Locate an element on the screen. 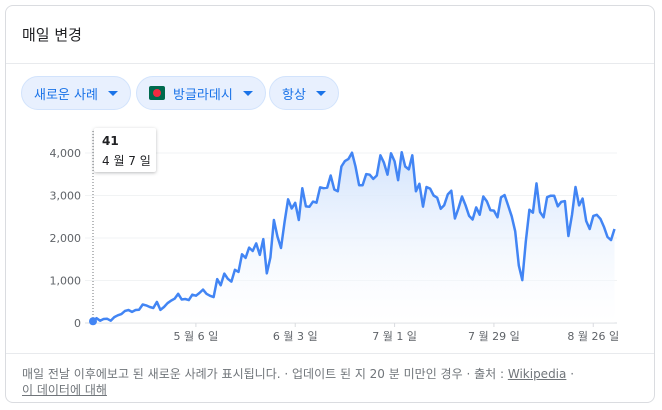  chart-tooltip: 41 4 월 7 일 is located at coordinates (125, 150).